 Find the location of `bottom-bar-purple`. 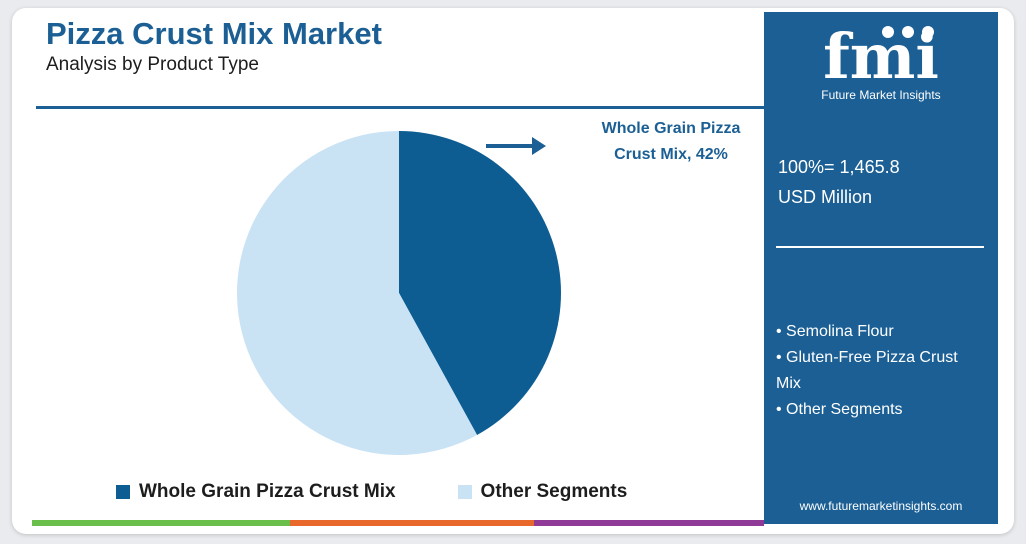

bottom-bar-purple is located at coordinates (649, 523).